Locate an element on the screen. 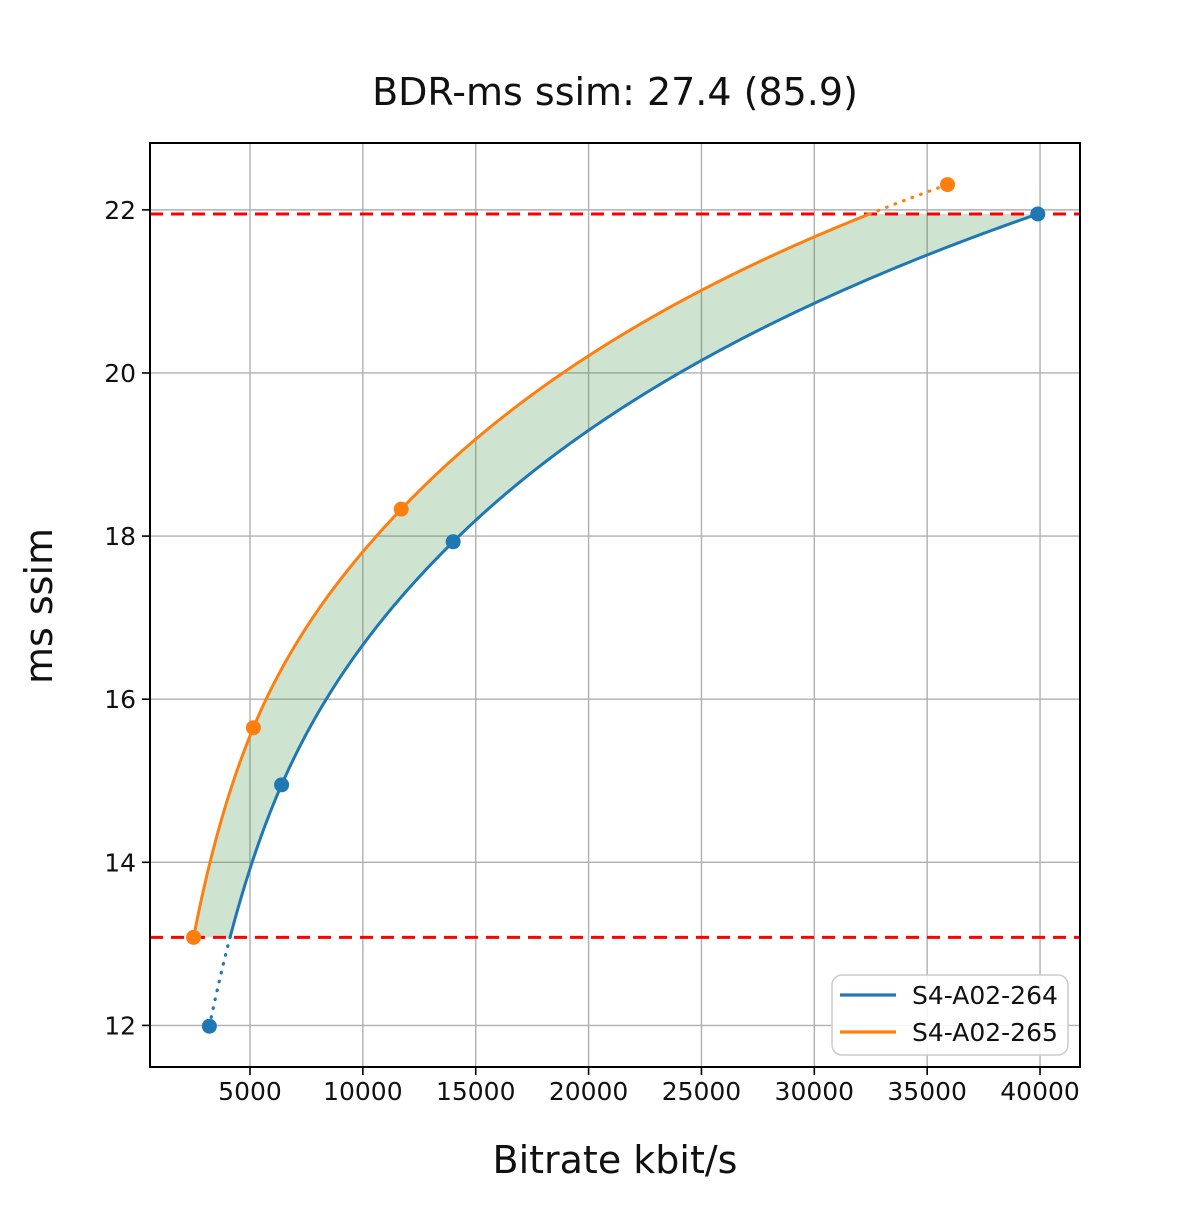 The height and width of the screenshot is (1205, 1200). x-tick-label: 10000 is located at coordinates (363, 1091).